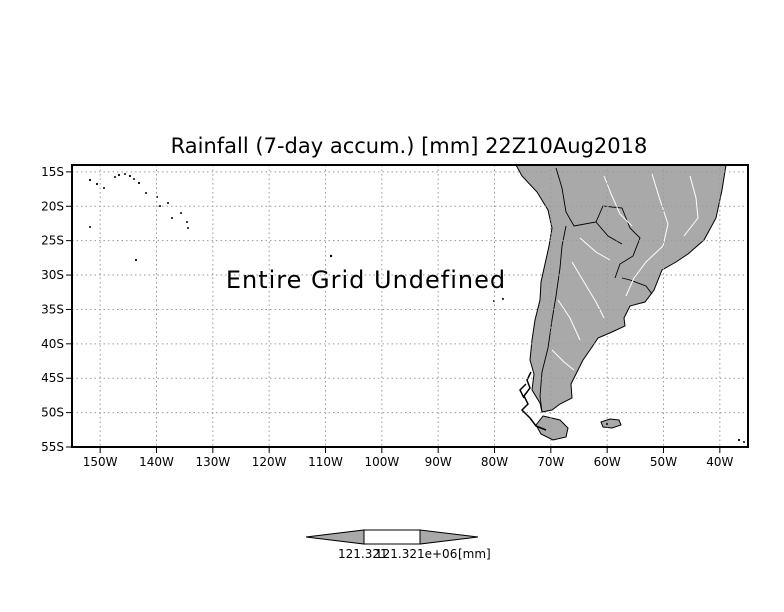 This screenshot has height=612, width=784. Describe the element at coordinates (550, 462) in the screenshot. I see `lon-tick-label: 70W` at that location.